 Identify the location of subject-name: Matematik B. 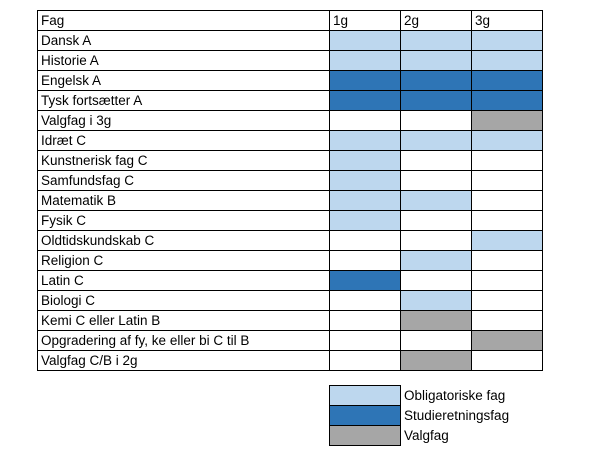
(183, 200).